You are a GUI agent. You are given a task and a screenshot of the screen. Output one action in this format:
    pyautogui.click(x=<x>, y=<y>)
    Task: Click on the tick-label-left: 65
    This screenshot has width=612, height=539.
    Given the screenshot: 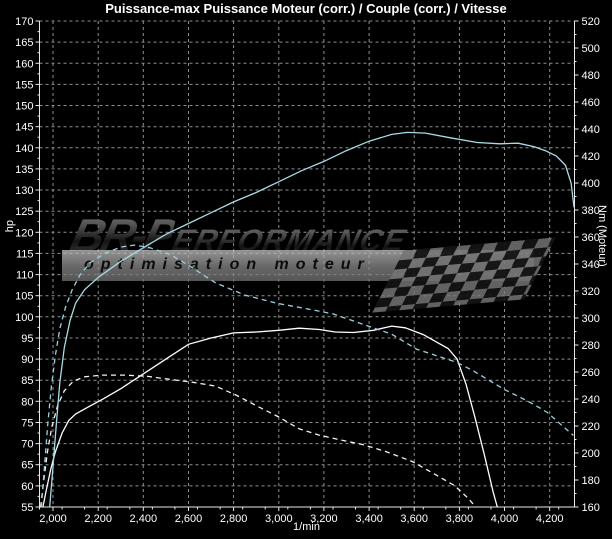 What is the action you would take?
    pyautogui.click(x=27, y=466)
    